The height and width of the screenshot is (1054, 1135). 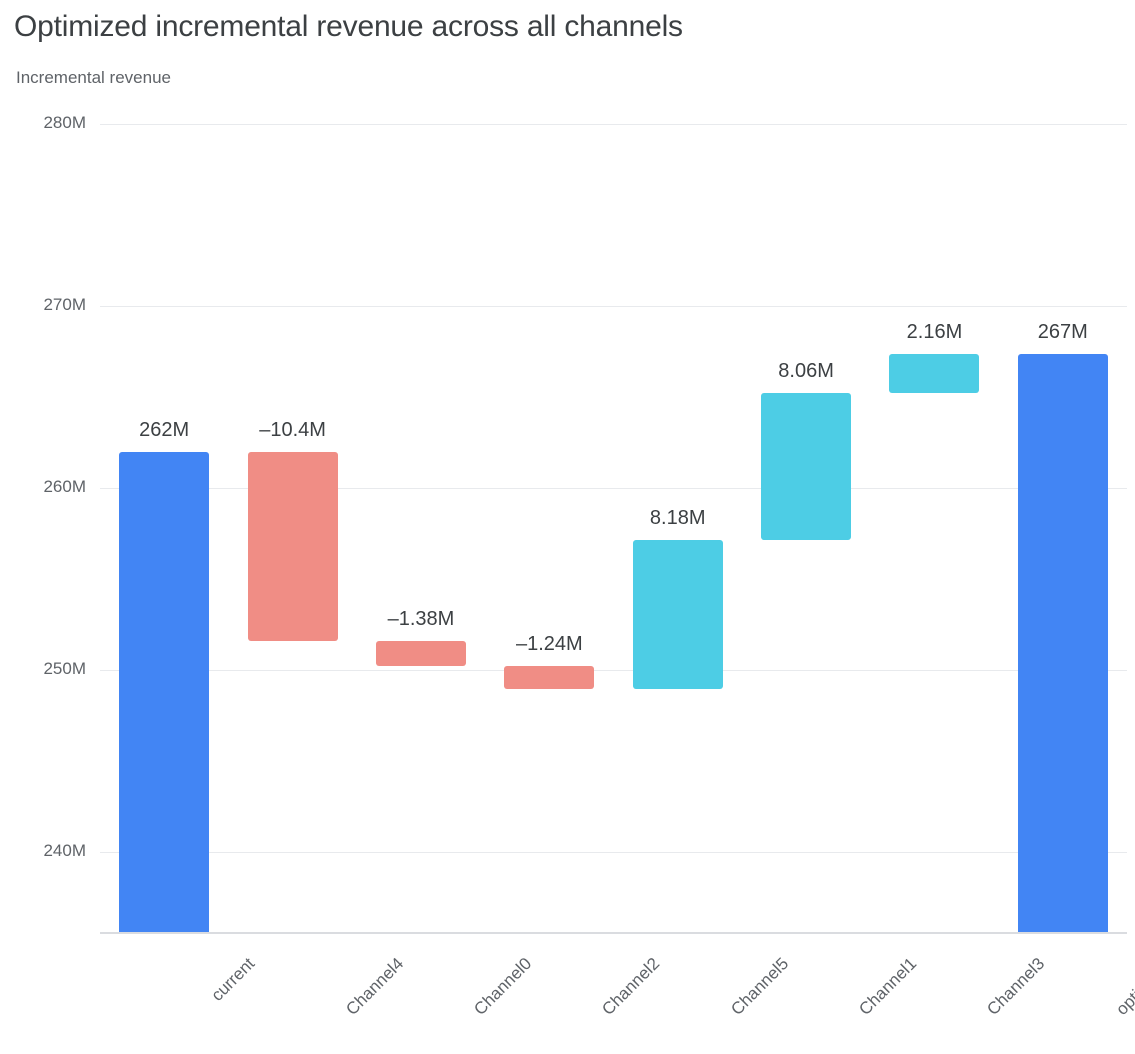 What do you see at coordinates (64, 304) in the screenshot?
I see `y-axis-tick-label: 270M` at bounding box center [64, 304].